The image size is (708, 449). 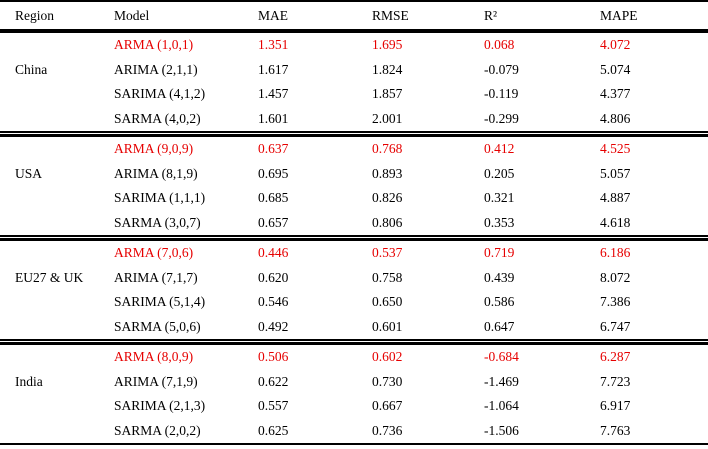 I want to click on mape-value: 7.723, so click(x=615, y=381).